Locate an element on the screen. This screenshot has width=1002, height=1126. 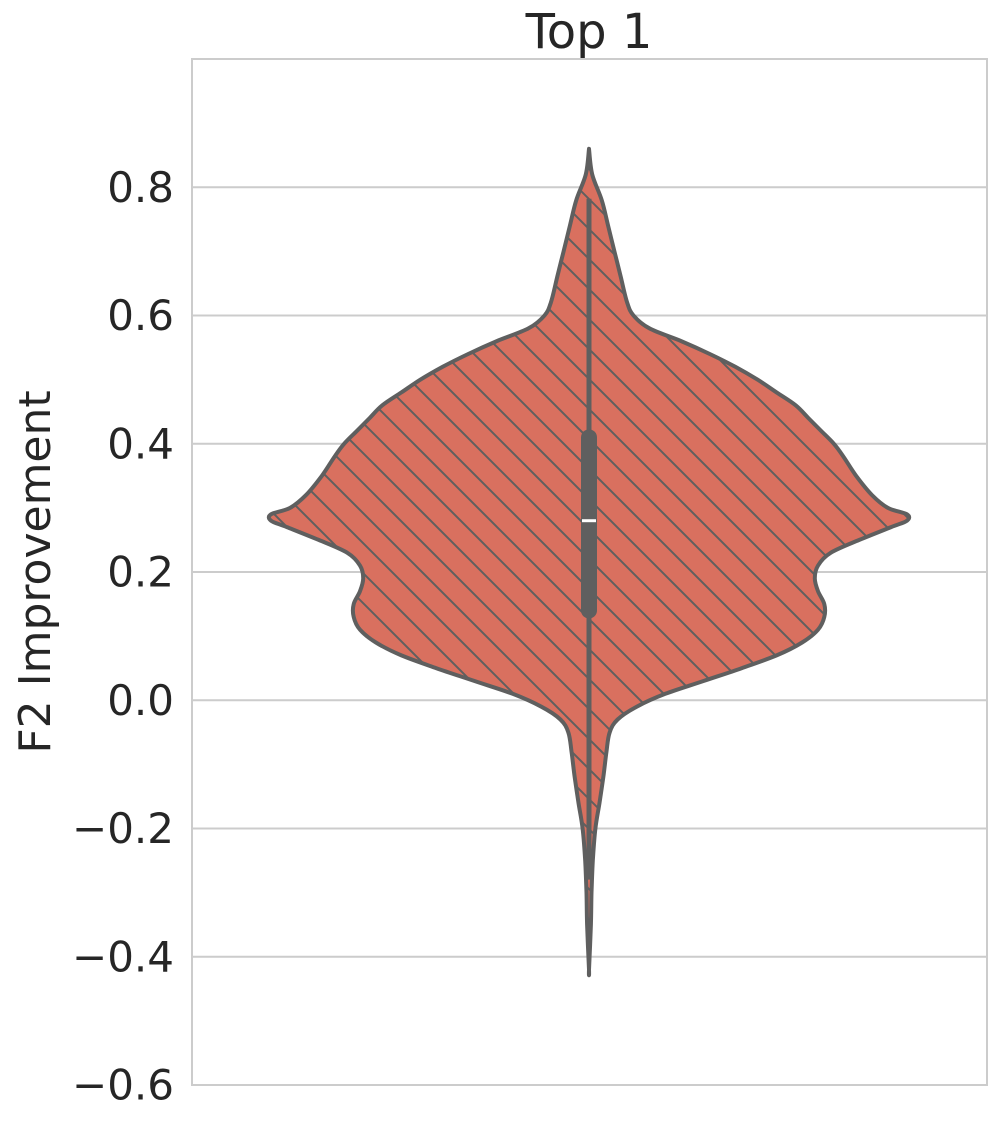
y-axis-label: F2 Improvement is located at coordinates (35, 571).